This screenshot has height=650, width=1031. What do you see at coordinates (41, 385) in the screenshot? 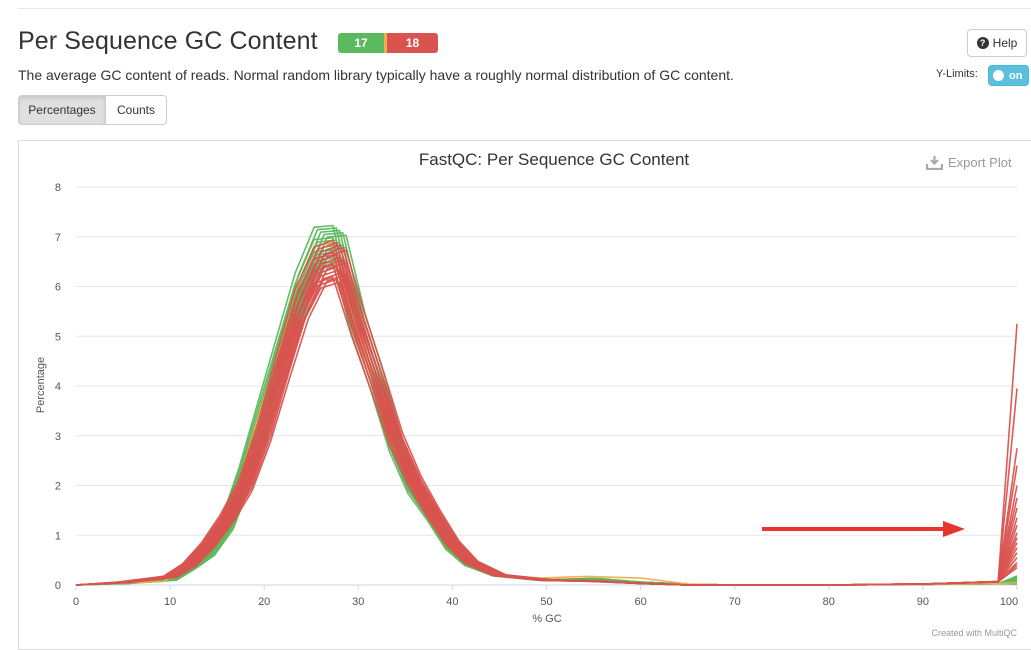
I see `y-axis-label: Percentage` at bounding box center [41, 385].